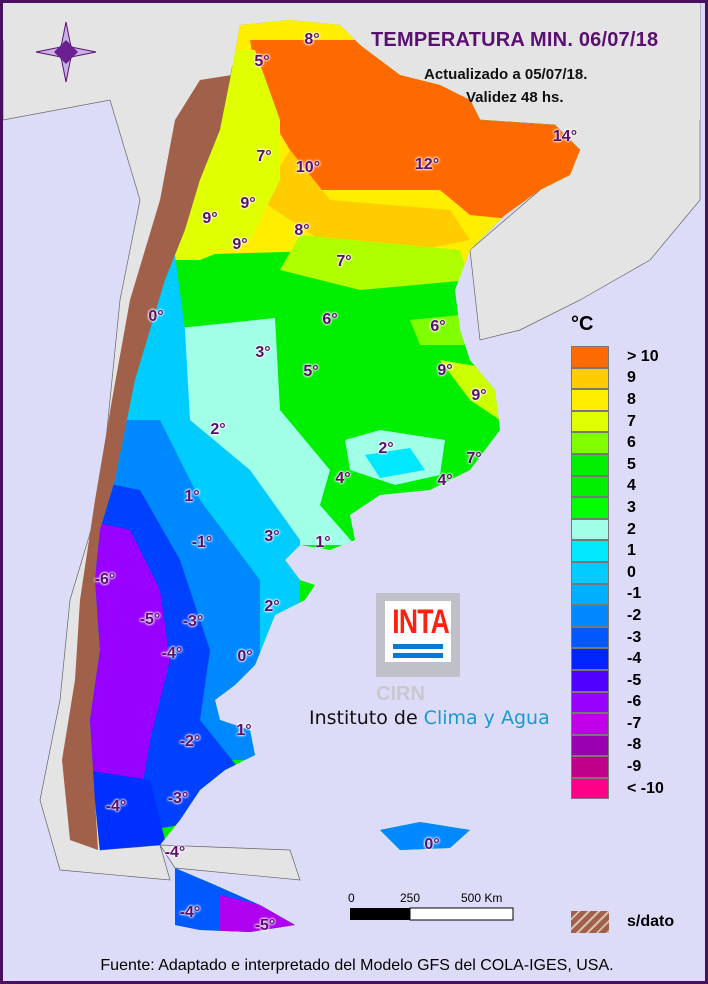  I want to click on temperature-label: 14°, so click(565, 136).